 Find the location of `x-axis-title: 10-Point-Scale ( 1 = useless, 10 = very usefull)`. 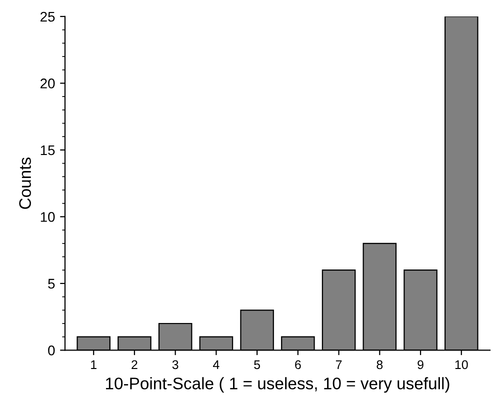

x-axis-title: 10-Point-Scale ( 1 = useless, 10 = very usefull) is located at coordinates (278, 385).